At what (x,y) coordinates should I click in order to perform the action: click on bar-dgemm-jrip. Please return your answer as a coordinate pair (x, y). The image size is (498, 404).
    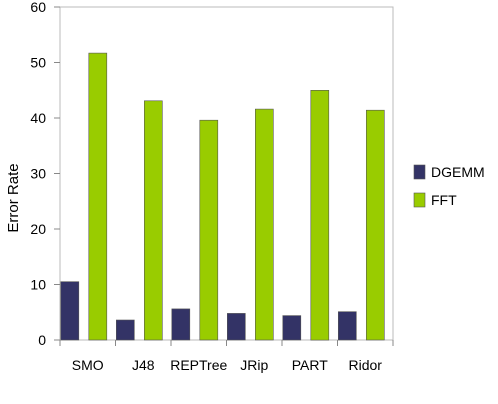
    Looking at the image, I should click on (236, 327).